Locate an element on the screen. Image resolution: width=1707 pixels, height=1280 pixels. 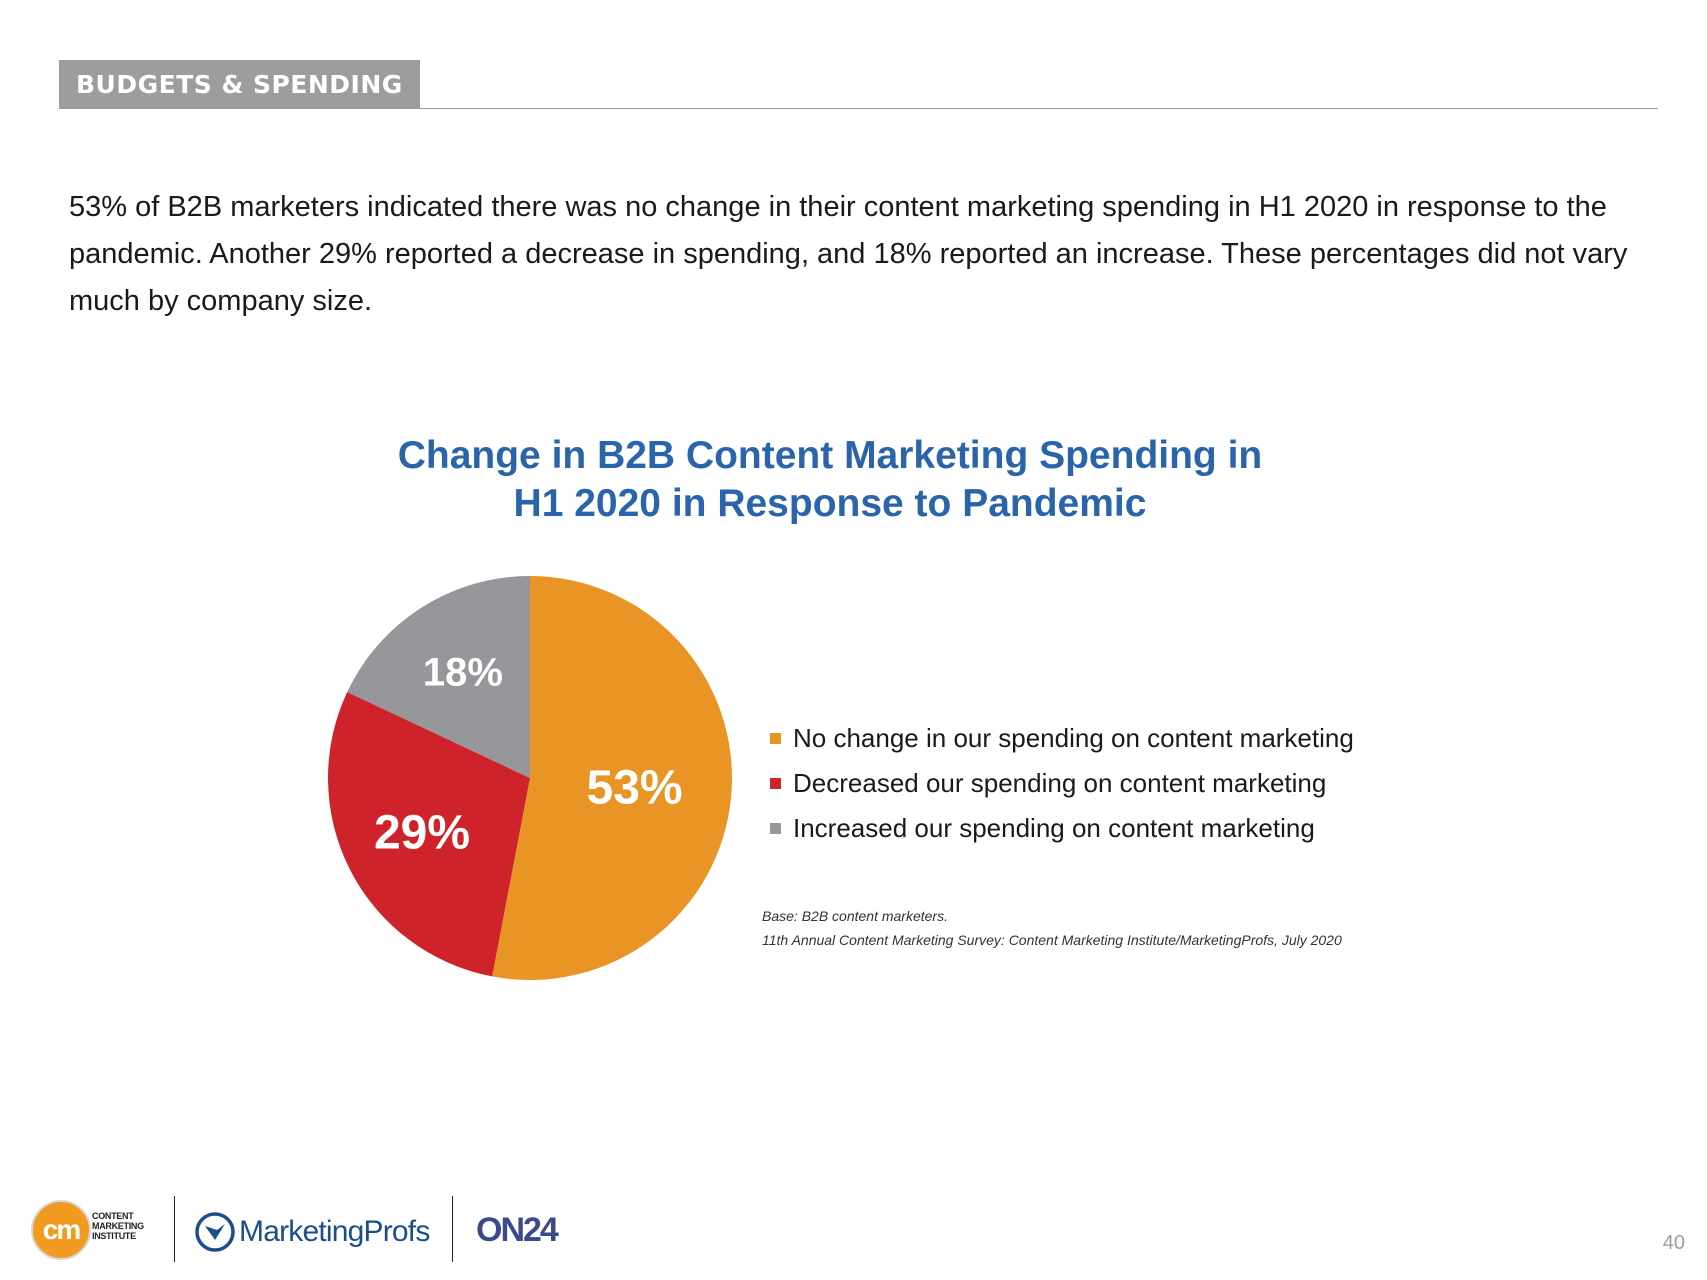
cmi-logo-mark: cm is located at coordinates (61, 1230).